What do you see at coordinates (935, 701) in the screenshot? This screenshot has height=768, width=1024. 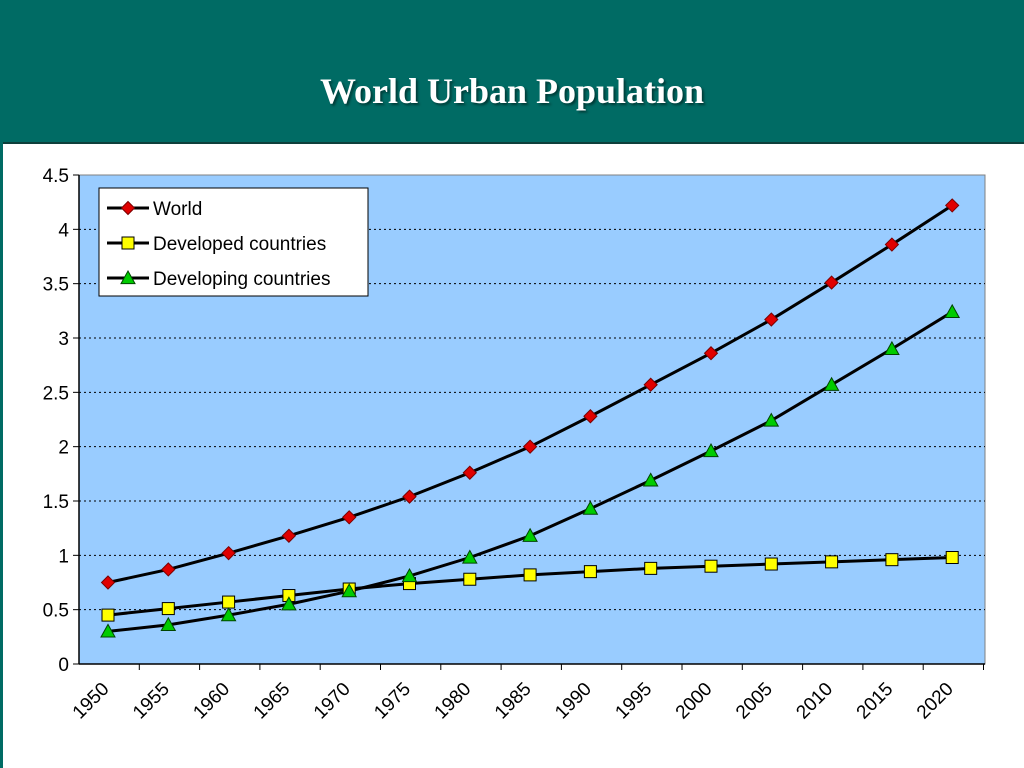 I see `x-tick-label: 2020` at bounding box center [935, 701].